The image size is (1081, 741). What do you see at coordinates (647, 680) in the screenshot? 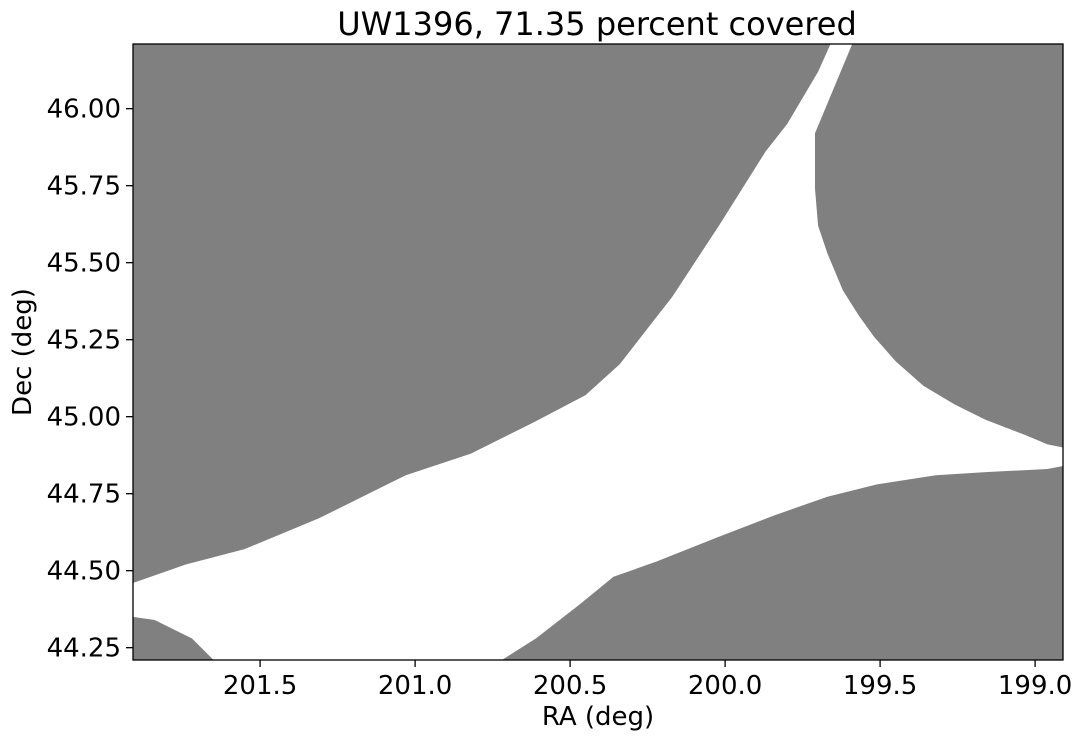
I see `x-axis: 201.5 201.0 200.5 200.0 199.5 199.0` at bounding box center [647, 680].